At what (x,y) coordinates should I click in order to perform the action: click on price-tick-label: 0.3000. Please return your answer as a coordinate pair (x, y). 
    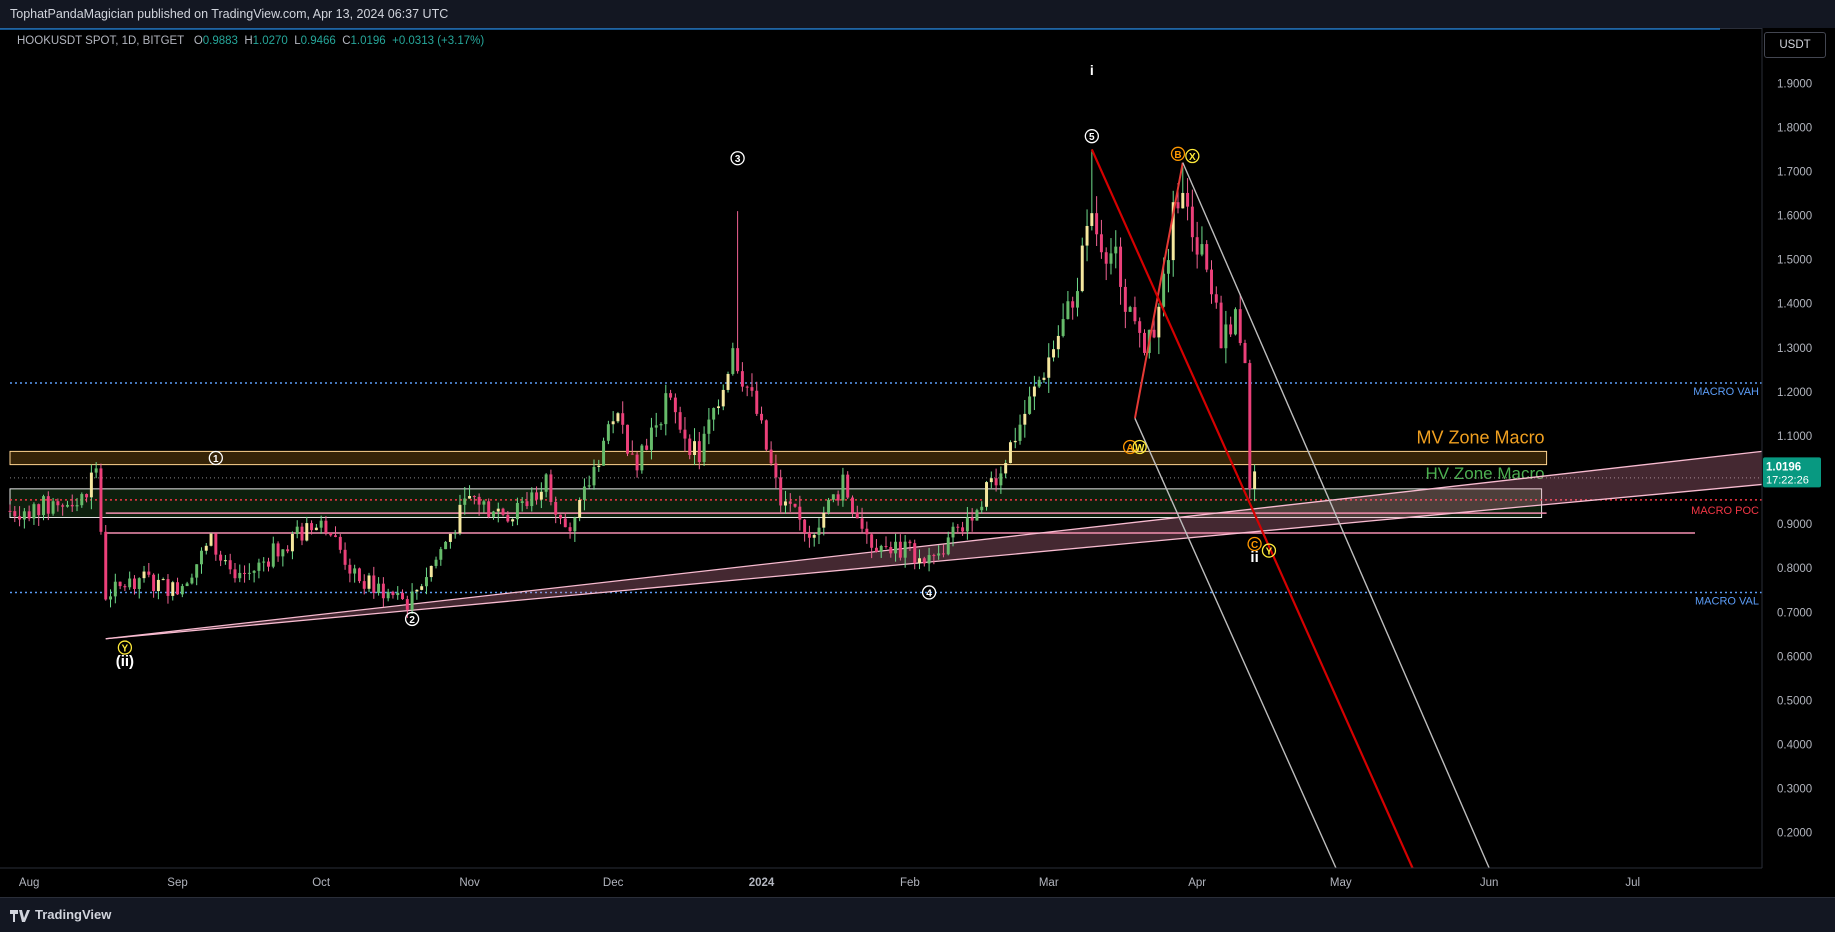
    Looking at the image, I should click on (1794, 790).